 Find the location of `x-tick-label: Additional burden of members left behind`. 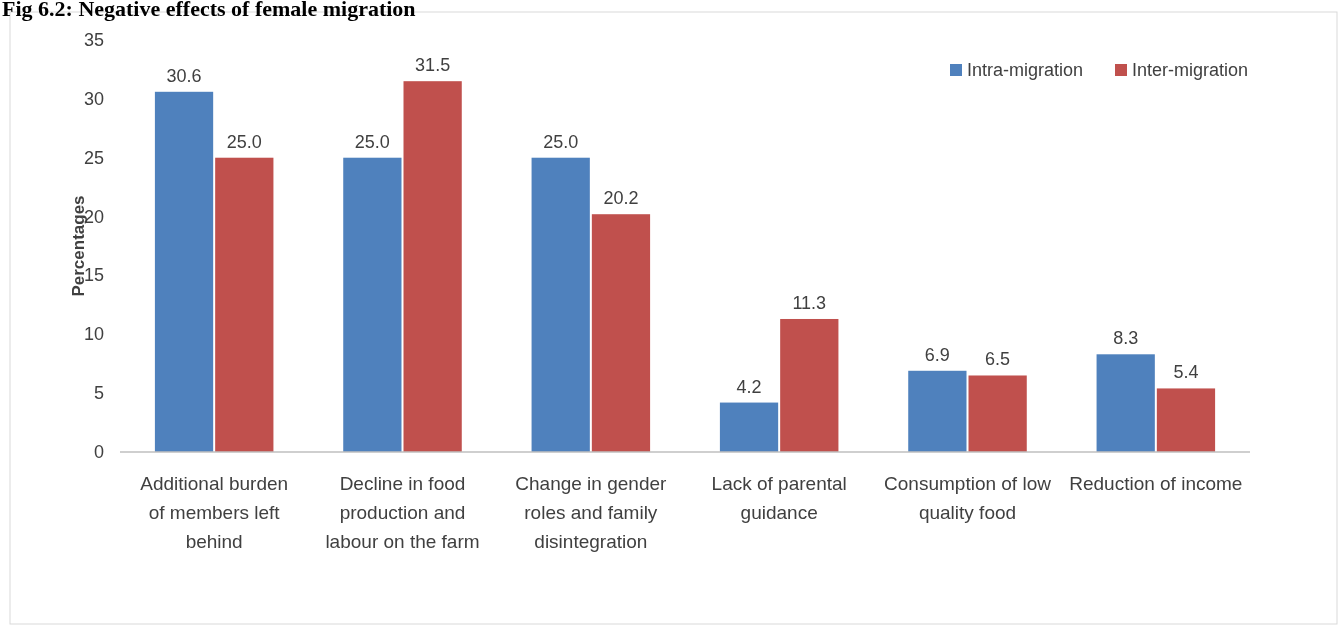

x-tick-label: Additional burden of members left behind is located at coordinates (214, 512).